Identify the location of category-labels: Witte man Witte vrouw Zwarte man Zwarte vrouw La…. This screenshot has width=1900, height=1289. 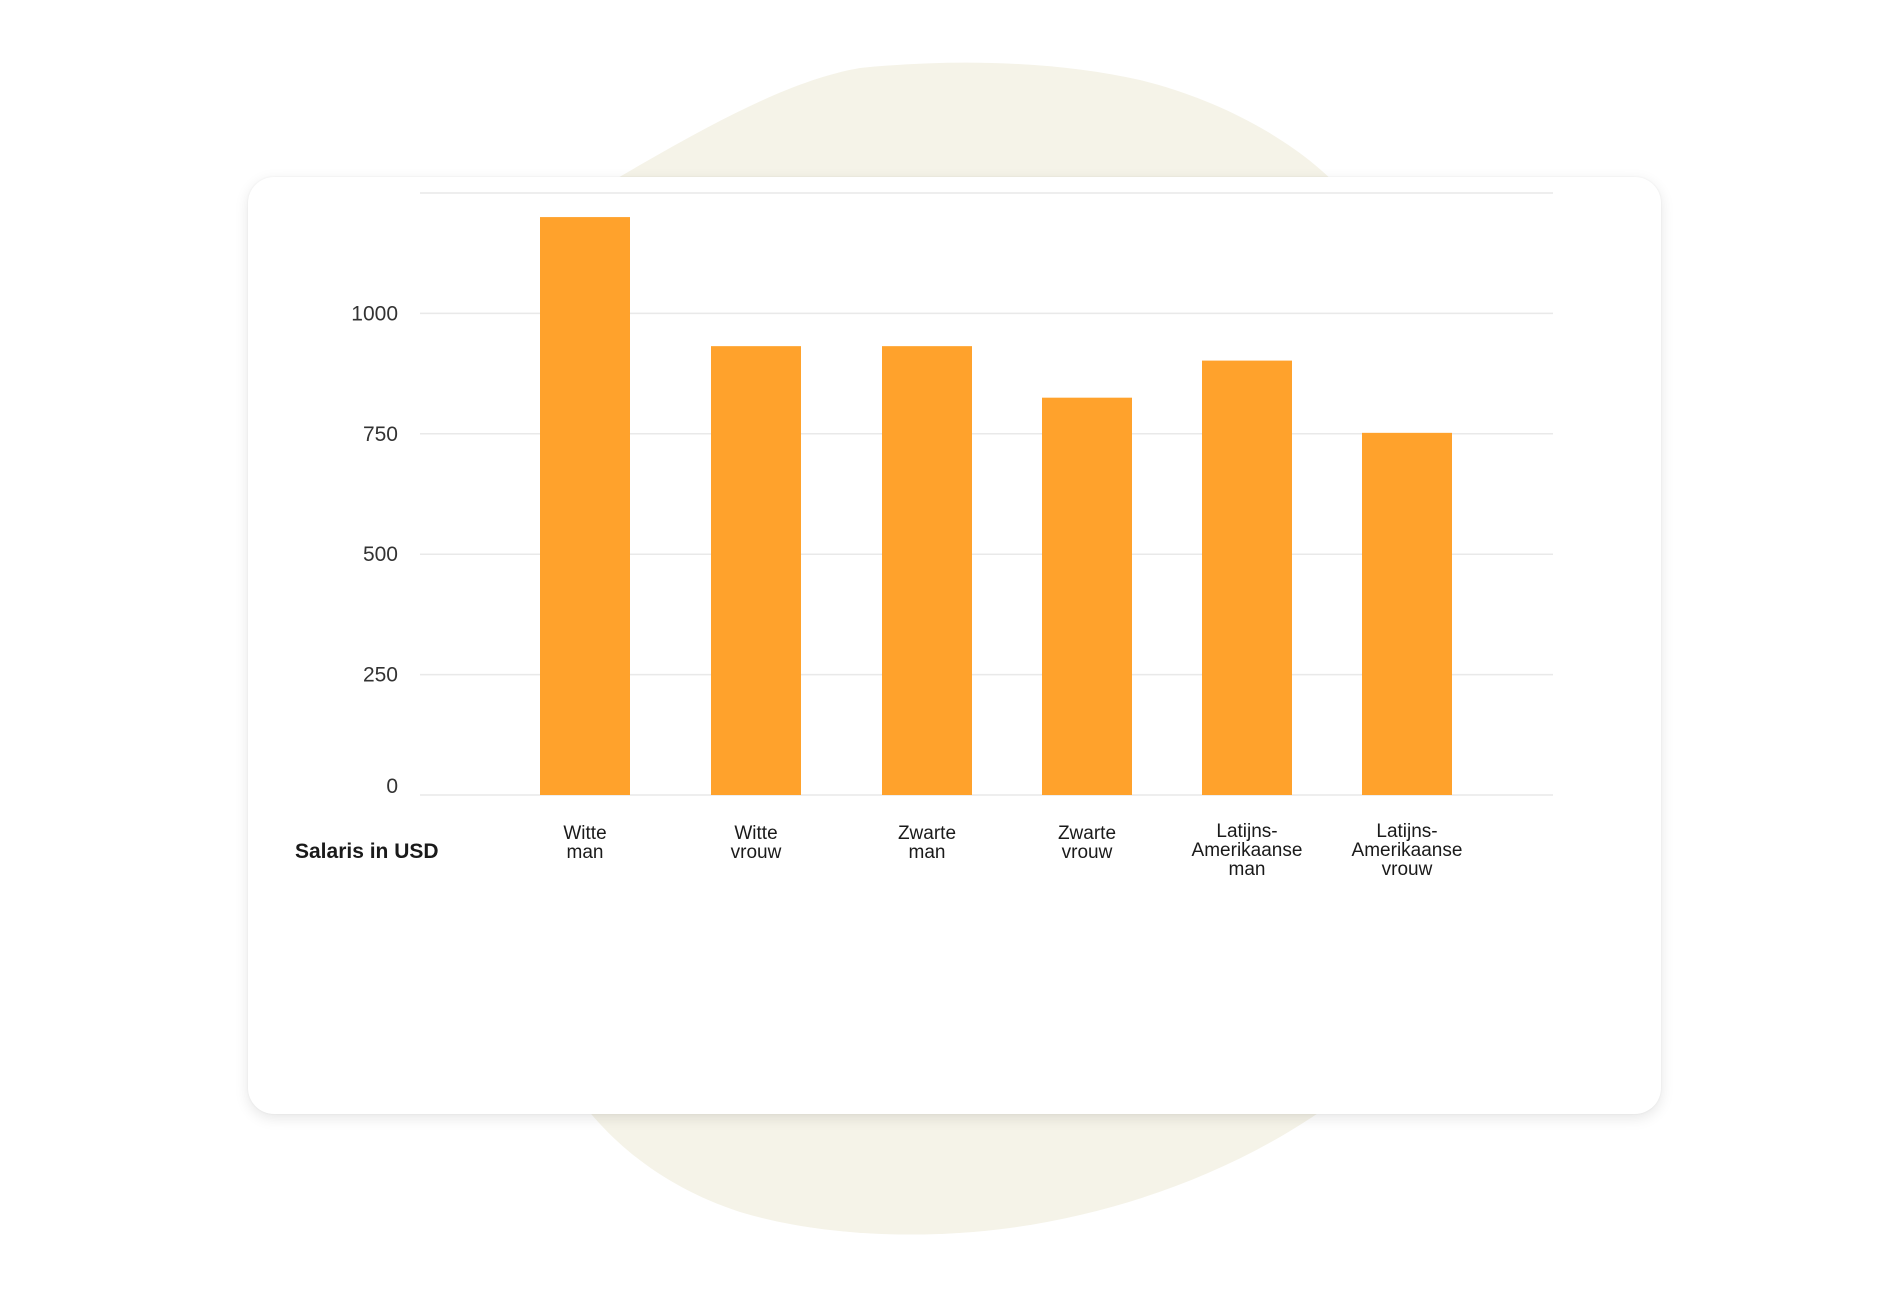
(1012, 850).